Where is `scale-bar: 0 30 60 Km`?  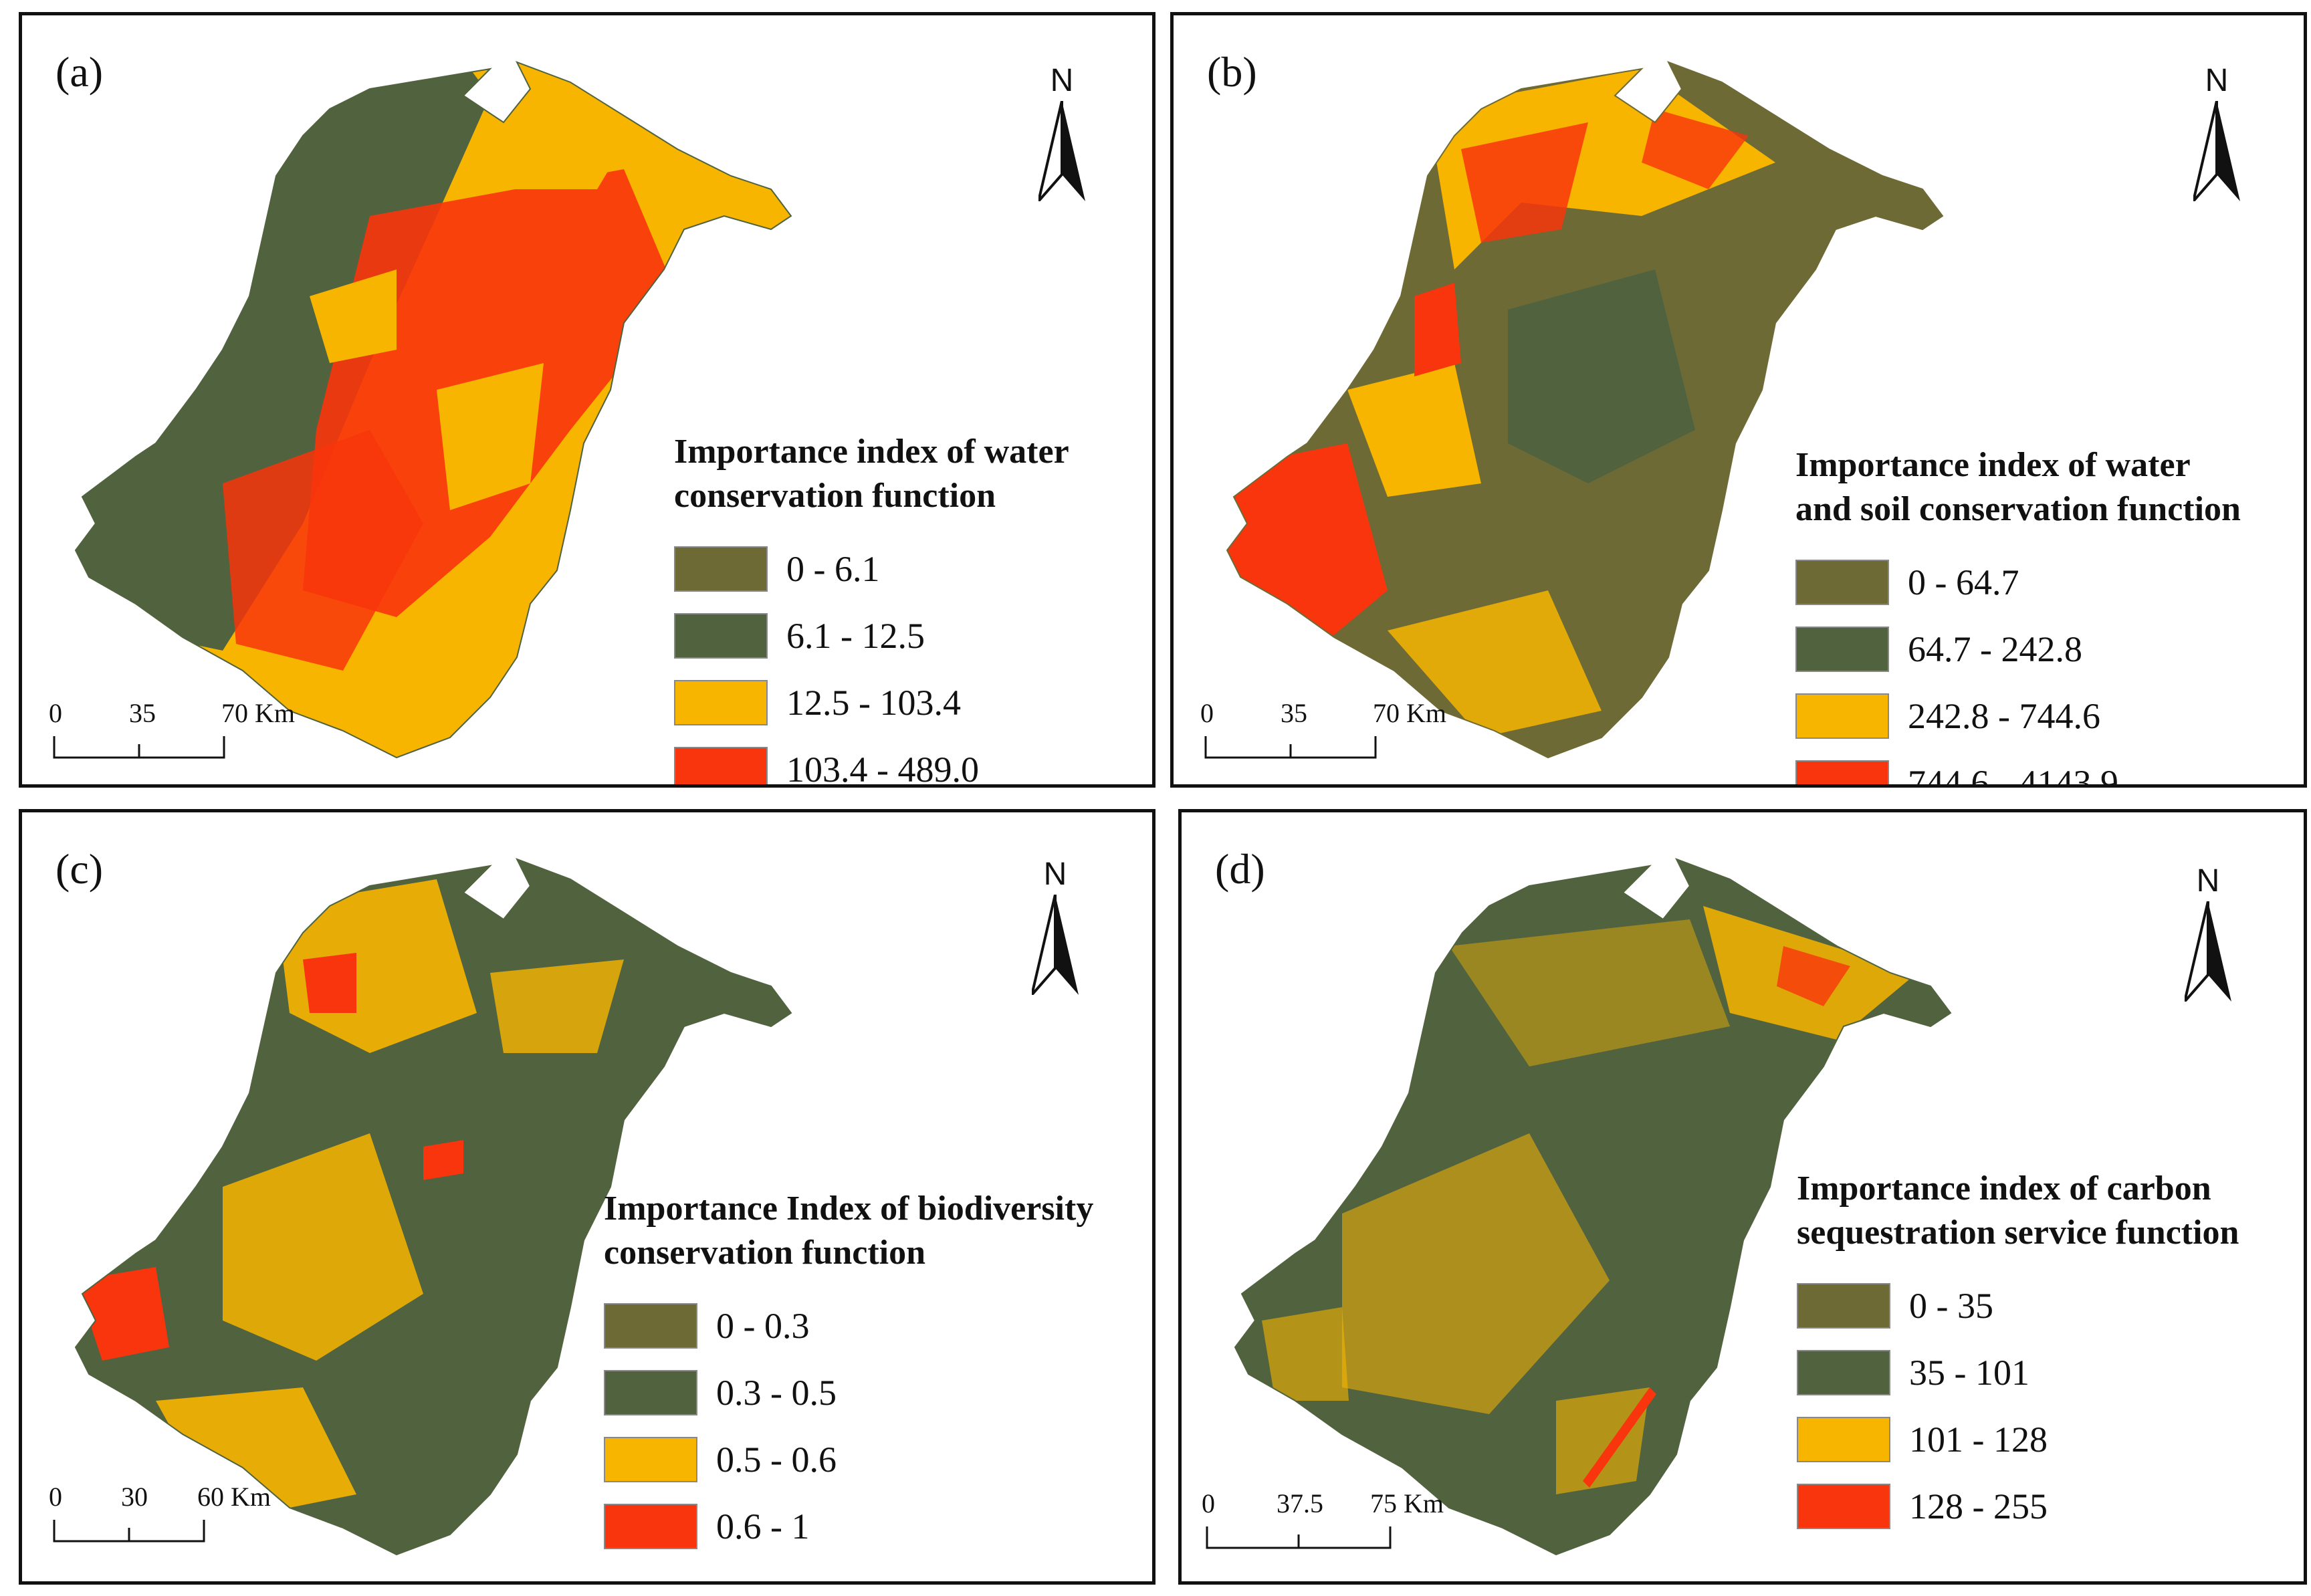
scale-bar: 0 30 60 Km is located at coordinates (162, 1514).